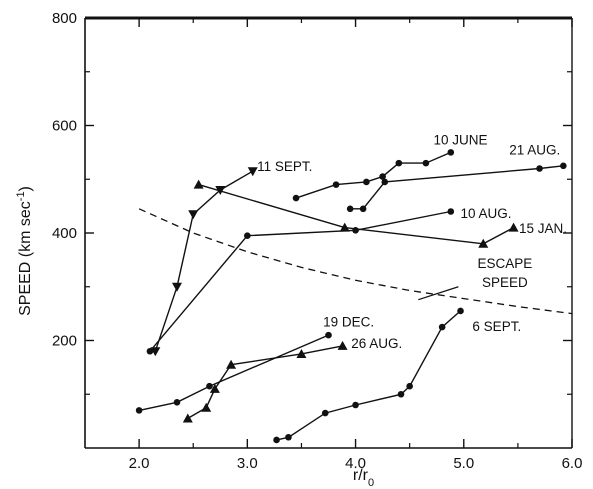  Describe the element at coordinates (24, 251) in the screenshot. I see `y-axis-title: SPEED (km sec-1)` at that location.